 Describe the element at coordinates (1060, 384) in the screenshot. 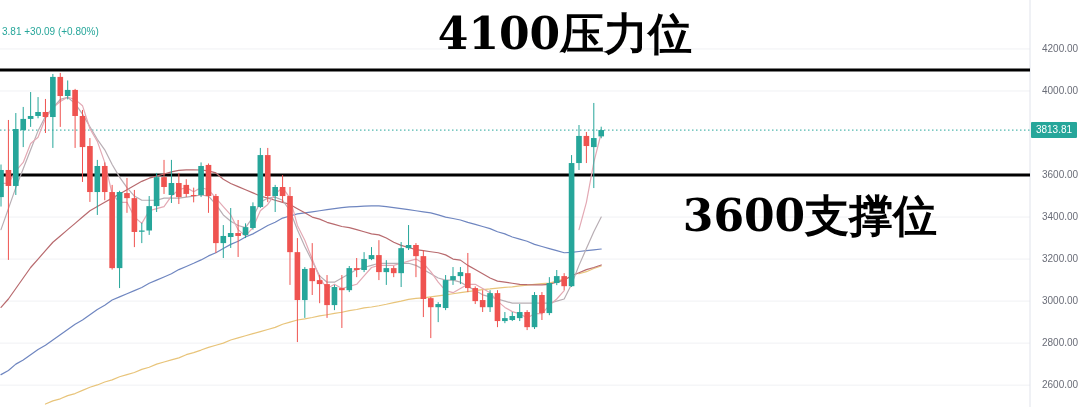

I see `y-tick-label: 2600.00` at that location.